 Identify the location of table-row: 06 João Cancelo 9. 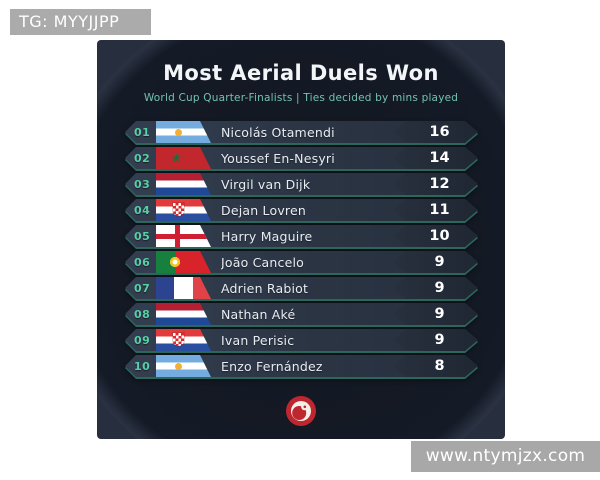
(301, 262).